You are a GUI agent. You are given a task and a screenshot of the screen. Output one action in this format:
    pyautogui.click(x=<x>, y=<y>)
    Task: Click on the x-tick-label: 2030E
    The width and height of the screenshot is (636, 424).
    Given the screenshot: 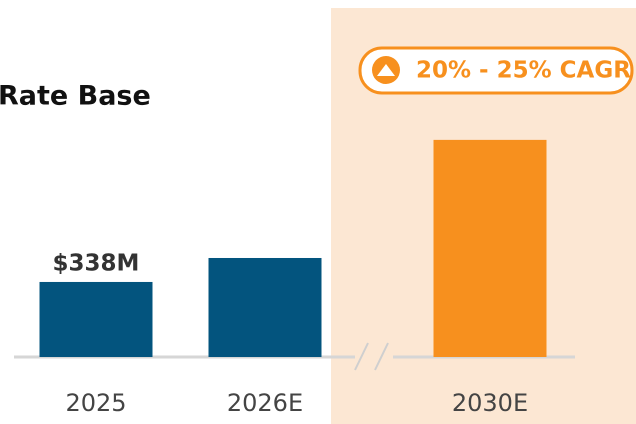 What is the action you would take?
    pyautogui.click(x=490, y=403)
    